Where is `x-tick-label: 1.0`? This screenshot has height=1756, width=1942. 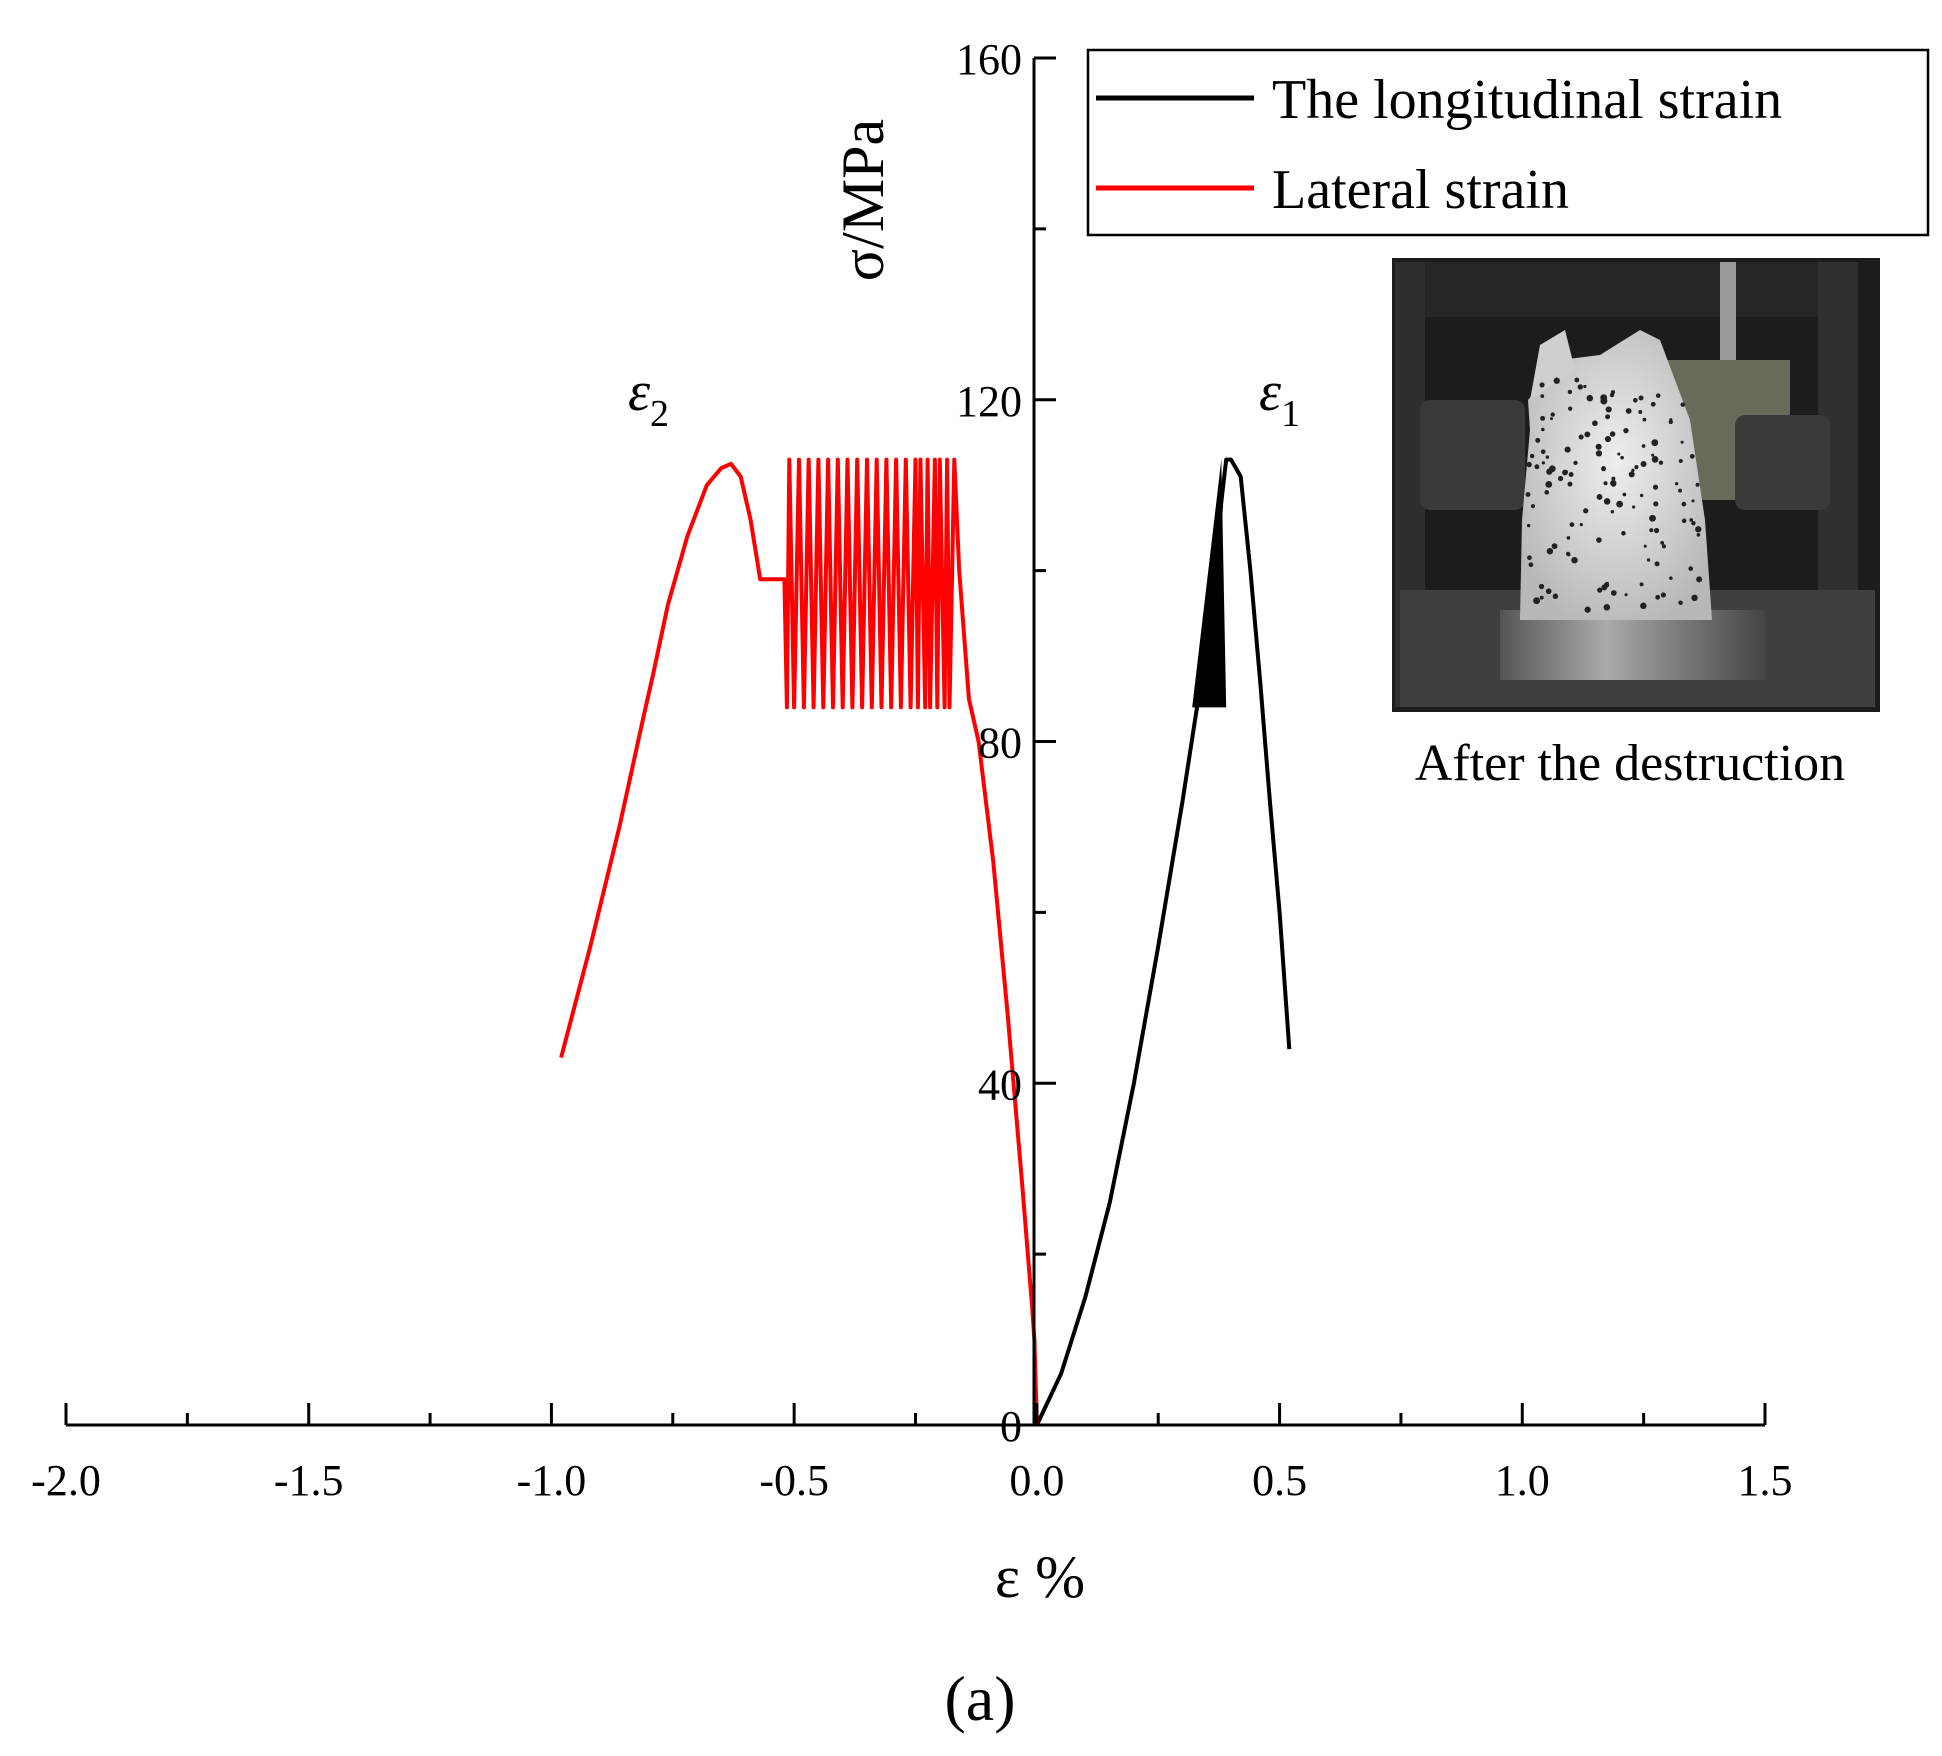
x-tick-label: 1.0 is located at coordinates (1522, 1480).